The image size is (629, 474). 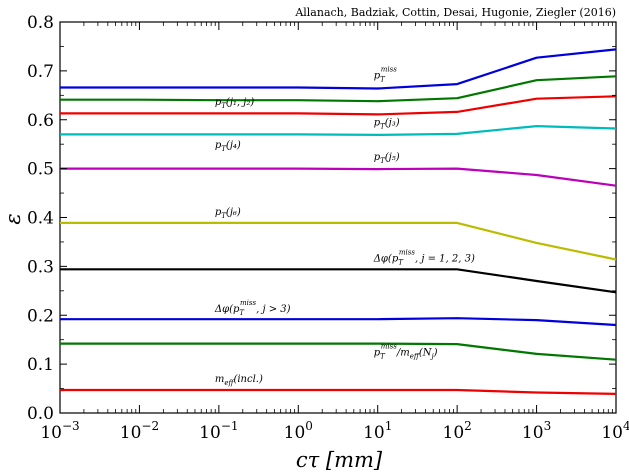 I want to click on series-label-9: meff(incl.), so click(x=239, y=380).